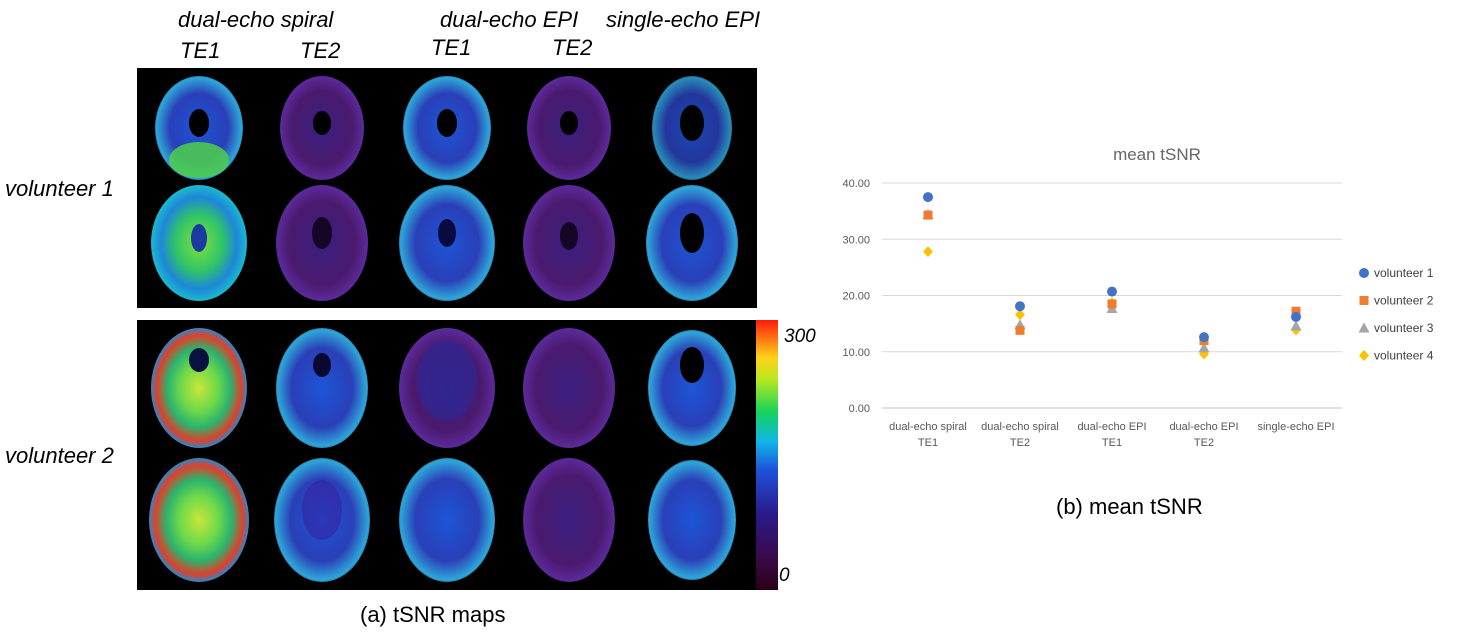  What do you see at coordinates (59, 455) in the screenshot?
I see `row-label-volunteer-2: volunteer 2` at bounding box center [59, 455].